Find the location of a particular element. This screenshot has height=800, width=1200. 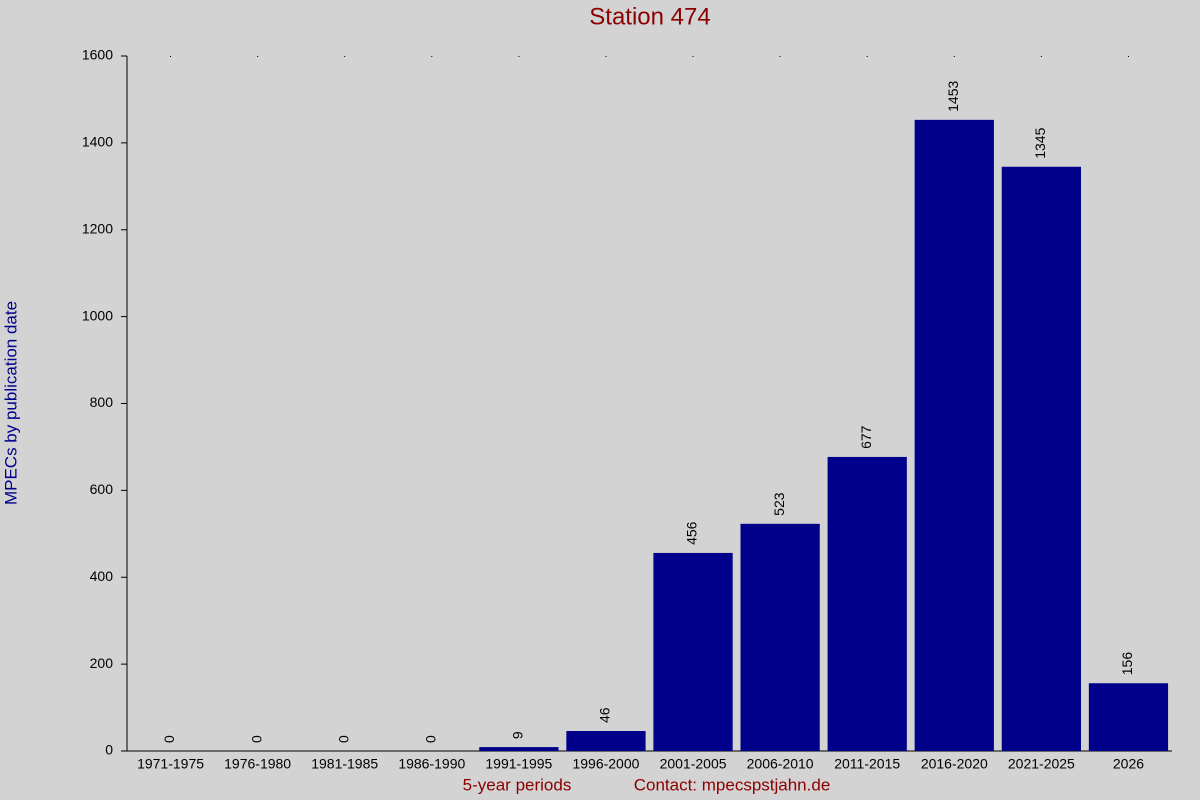

x-tick-label: 2016-2020 is located at coordinates (954, 764).